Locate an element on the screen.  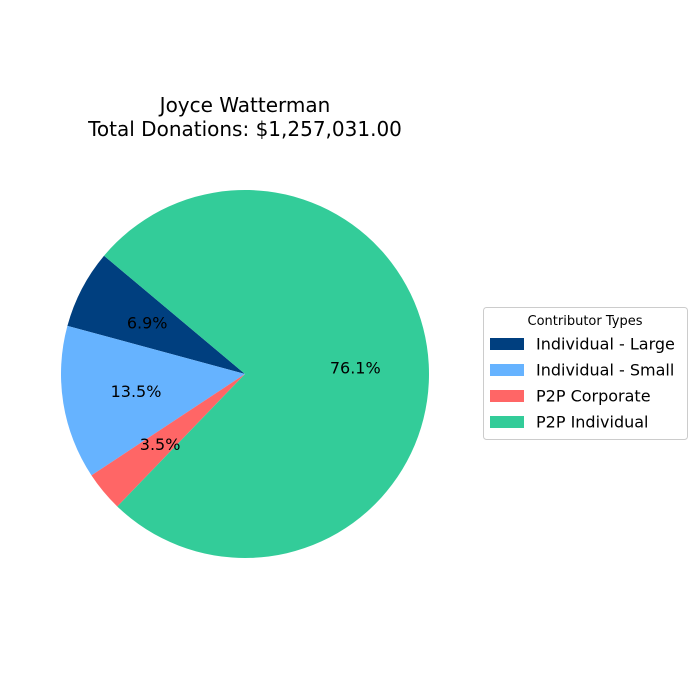
legend-entry-label: Individual - Small is located at coordinates (605, 370).